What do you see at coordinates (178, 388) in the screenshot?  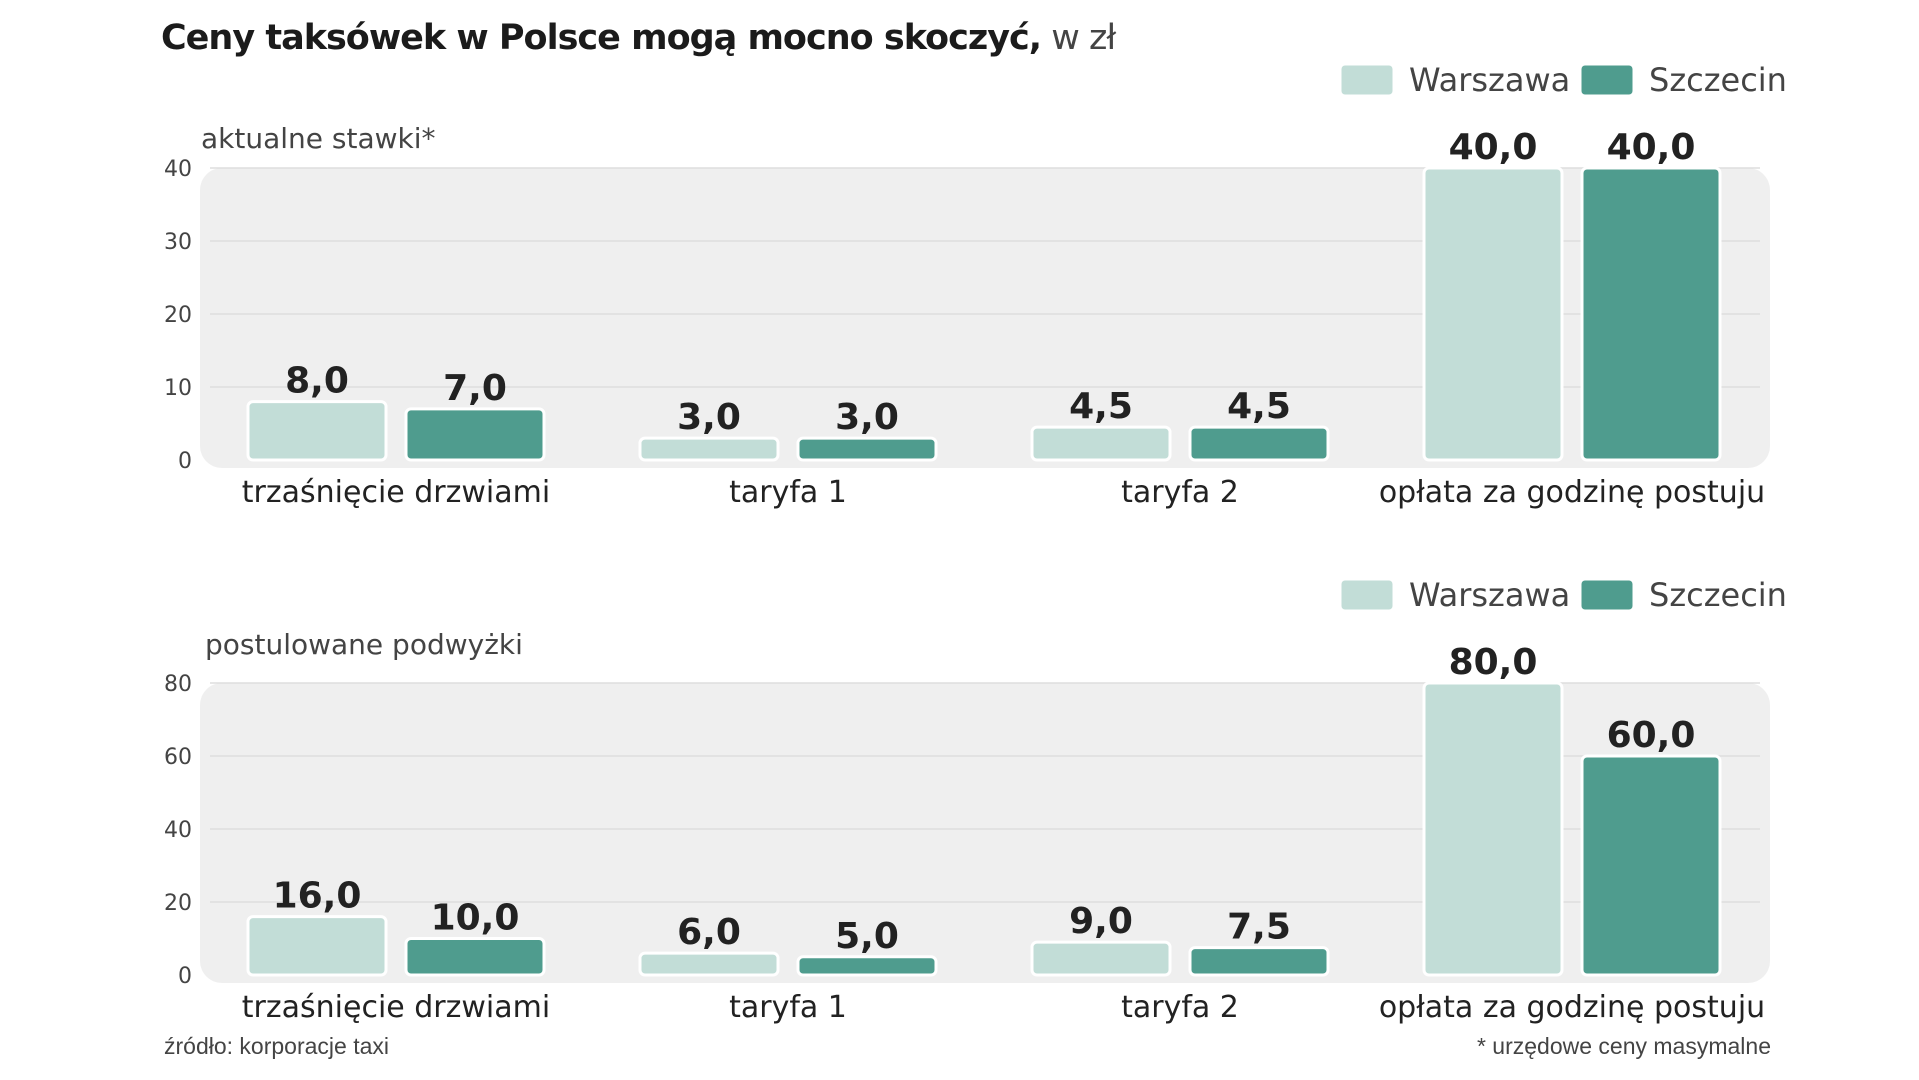 I see `y-tick-label: 10` at bounding box center [178, 388].